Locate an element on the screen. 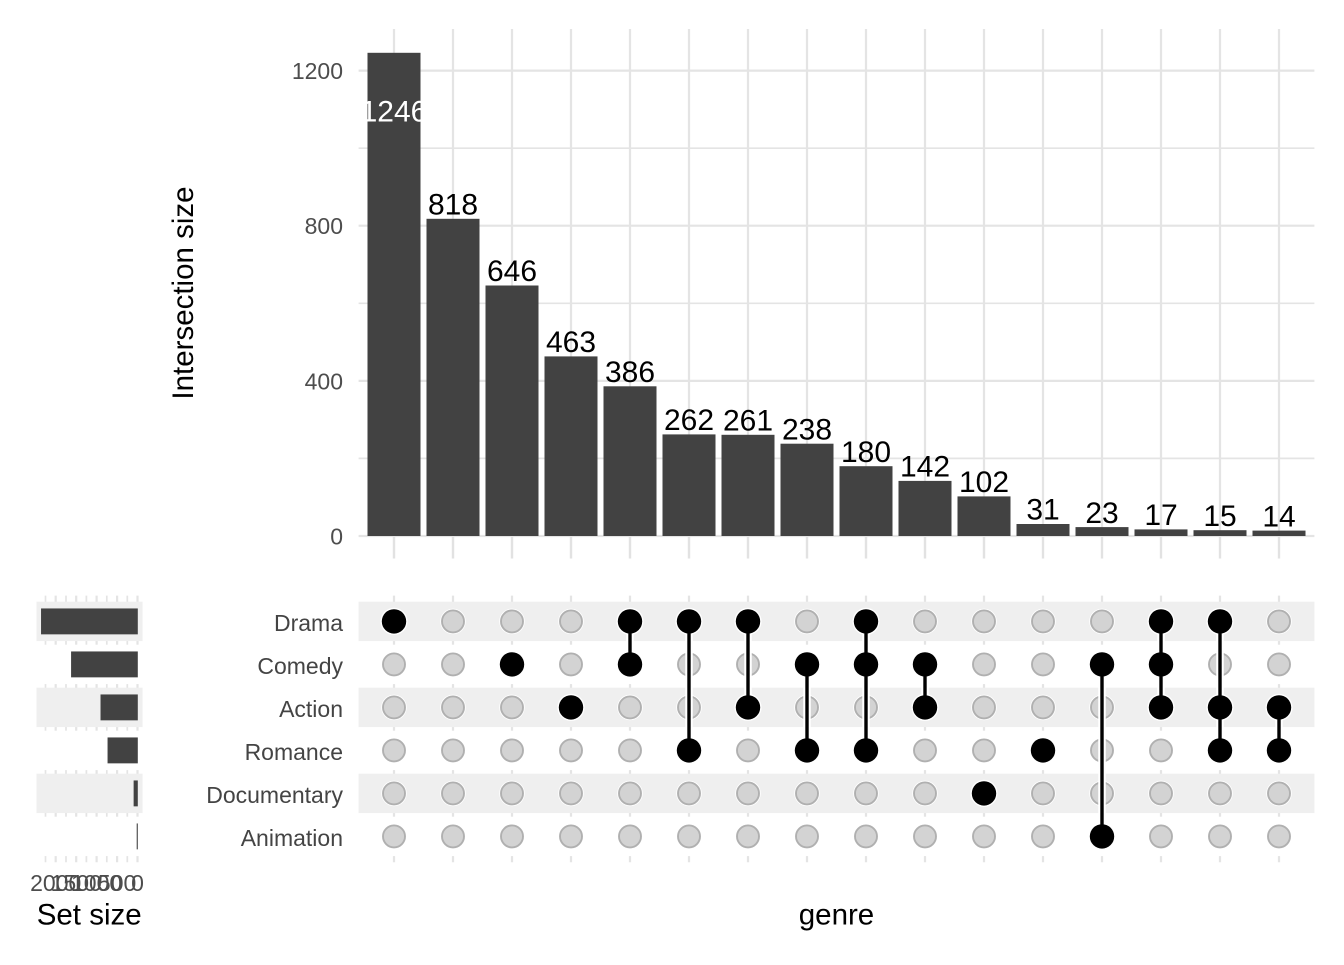 The height and width of the screenshot is (965, 1344). svg-text: 386 is located at coordinates (630, 372).